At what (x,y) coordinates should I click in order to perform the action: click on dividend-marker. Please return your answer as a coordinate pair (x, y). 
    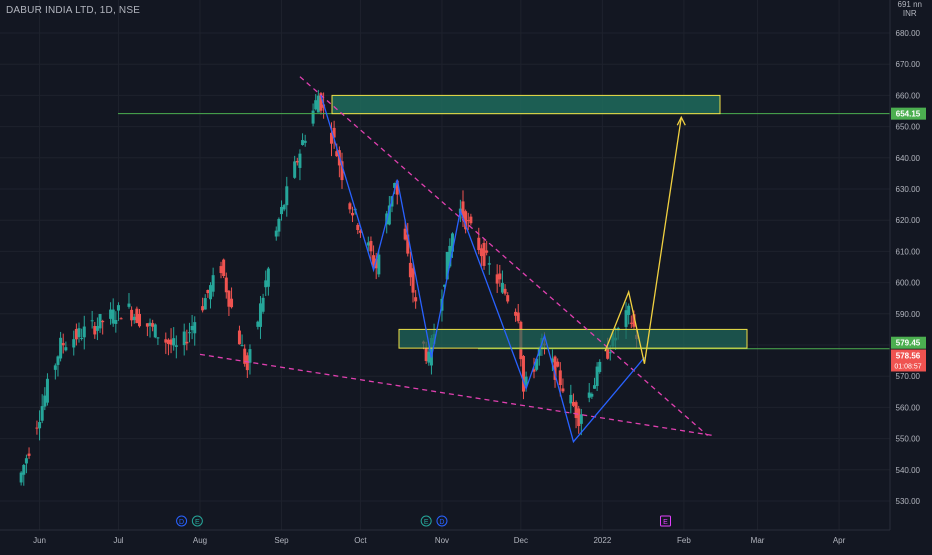
    Looking at the image, I should click on (182, 521).